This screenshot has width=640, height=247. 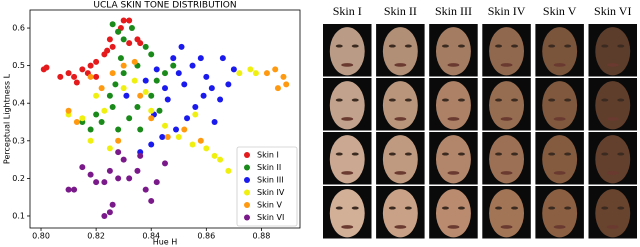 What do you see at coordinates (18, 28) in the screenshot?
I see `y-tick-label: 0.6` at bounding box center [18, 28].